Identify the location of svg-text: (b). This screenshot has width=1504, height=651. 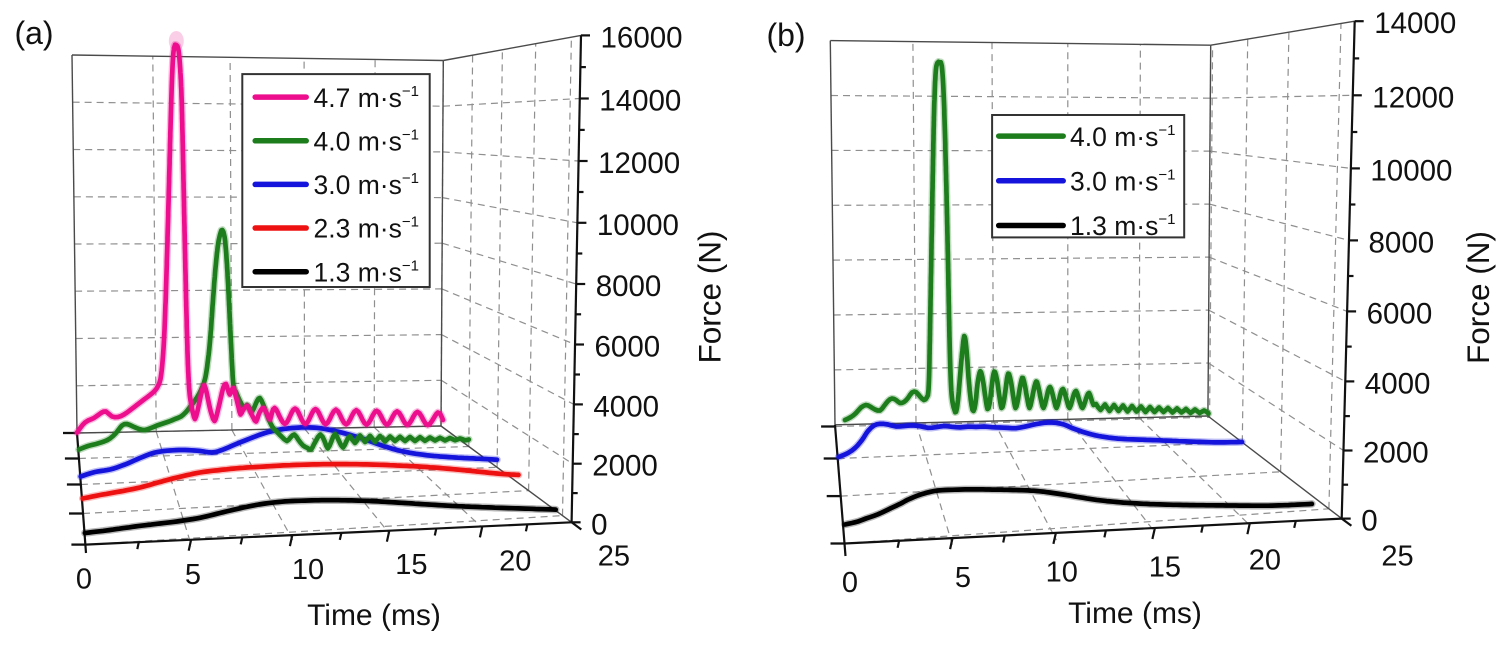
(785, 35).